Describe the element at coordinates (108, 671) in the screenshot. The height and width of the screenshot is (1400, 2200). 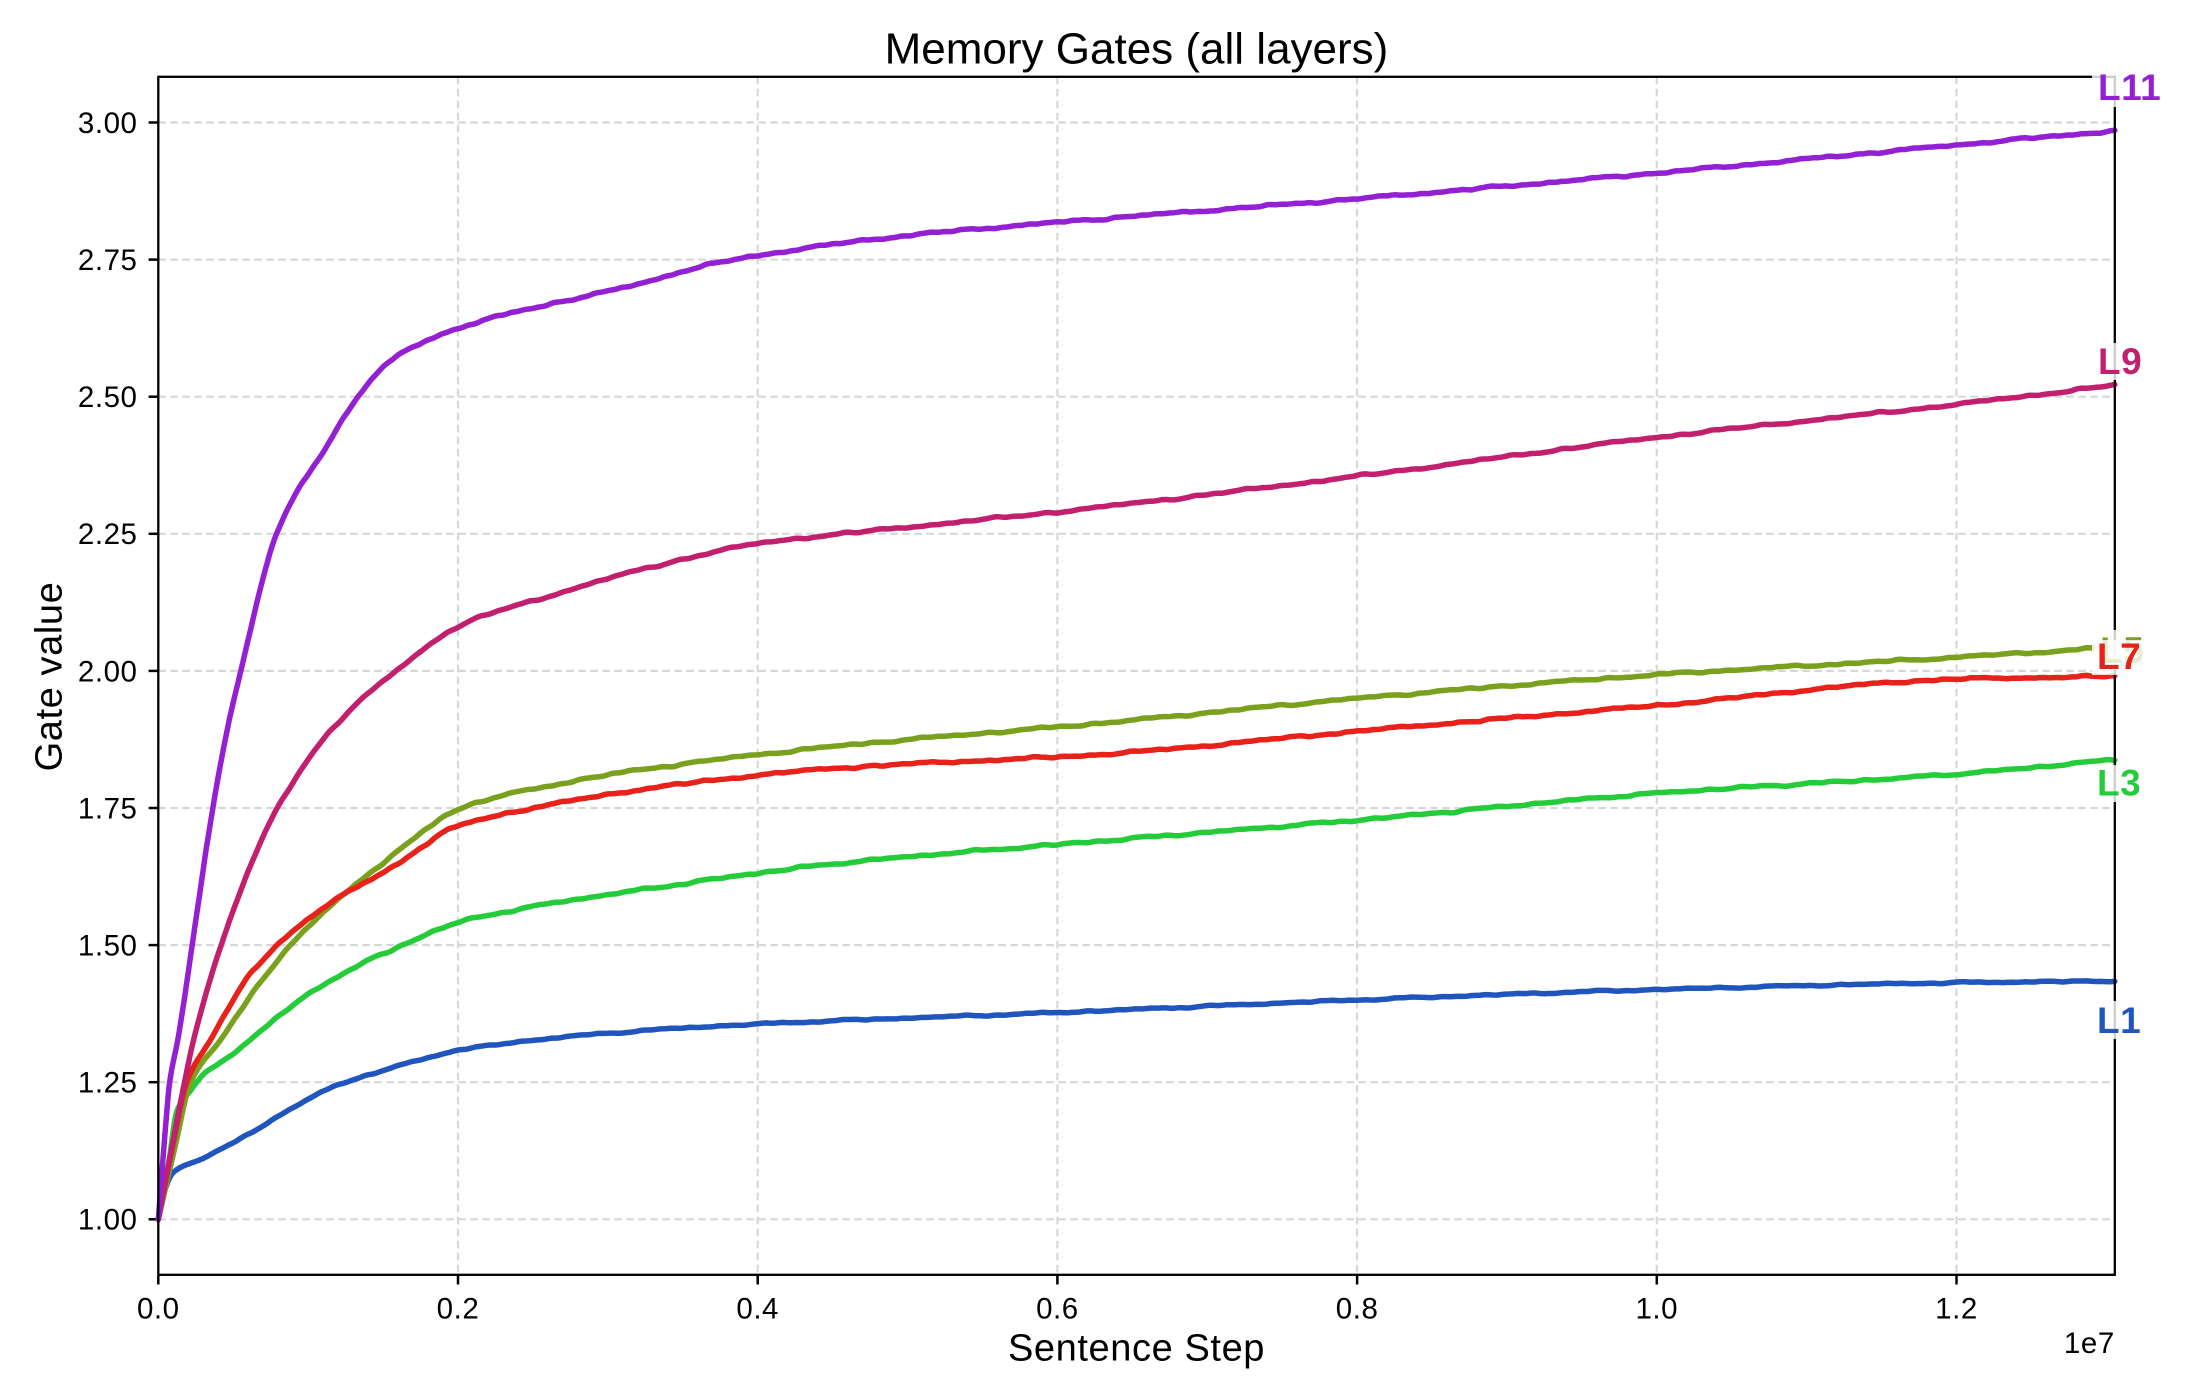
I see `svg-text: 2.00` at that location.